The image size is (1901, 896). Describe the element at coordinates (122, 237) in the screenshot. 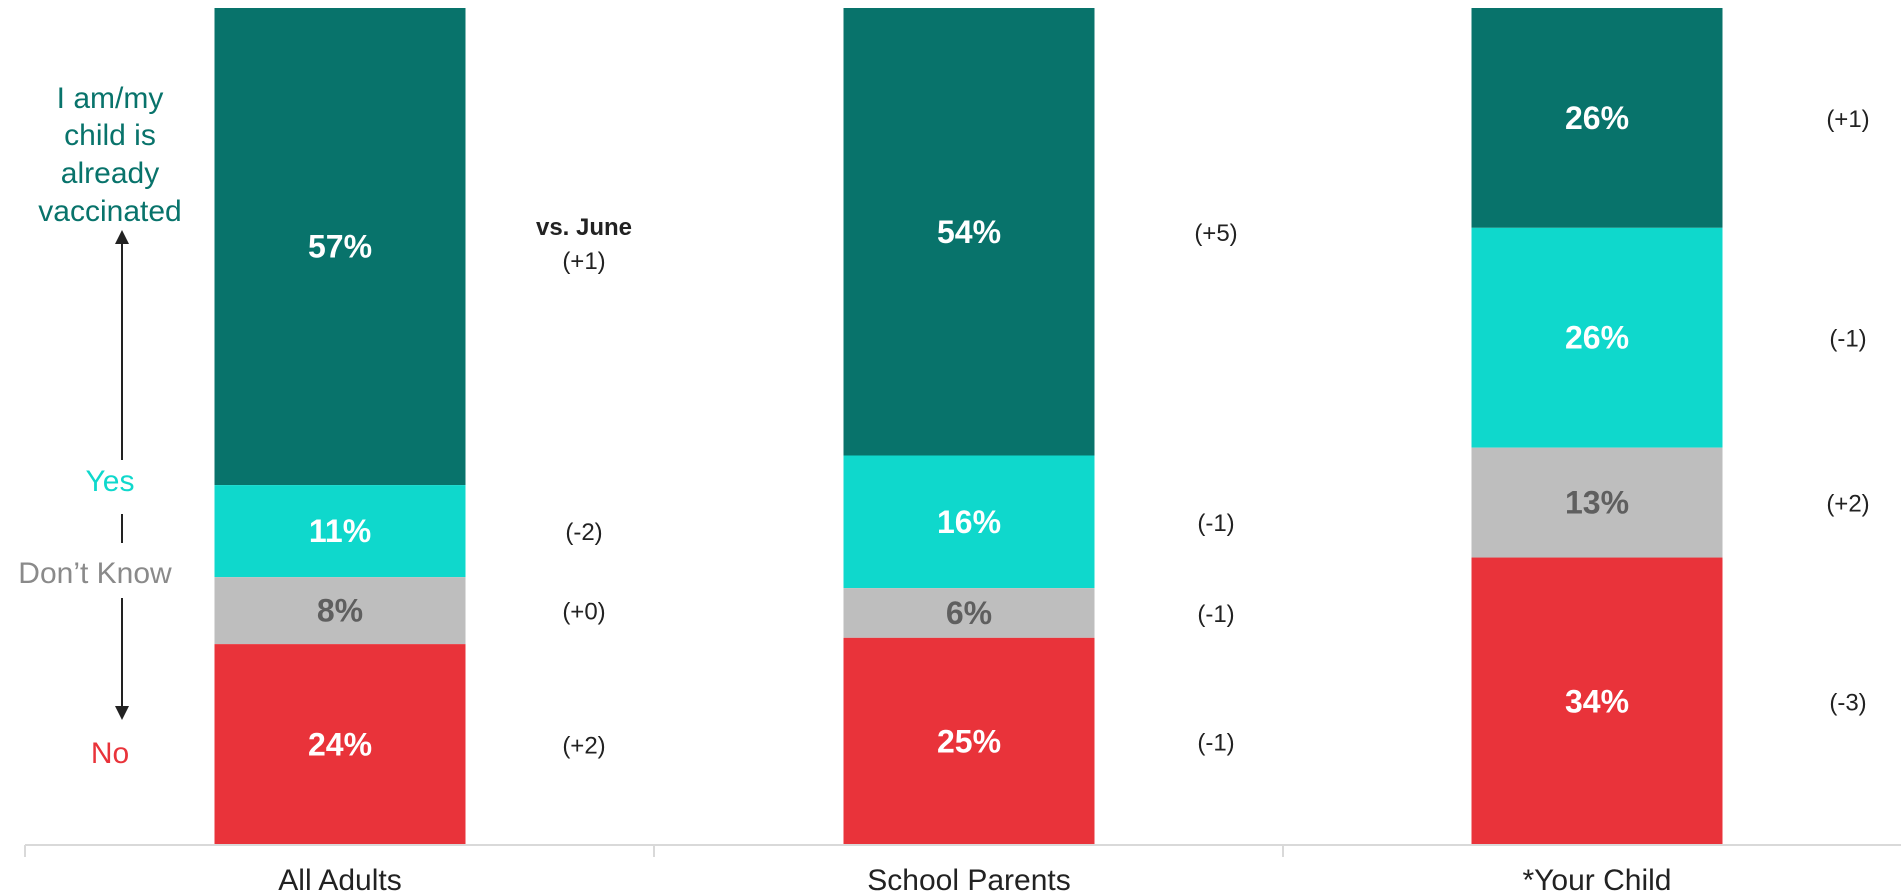

I see `arrow-up-icon` at that location.